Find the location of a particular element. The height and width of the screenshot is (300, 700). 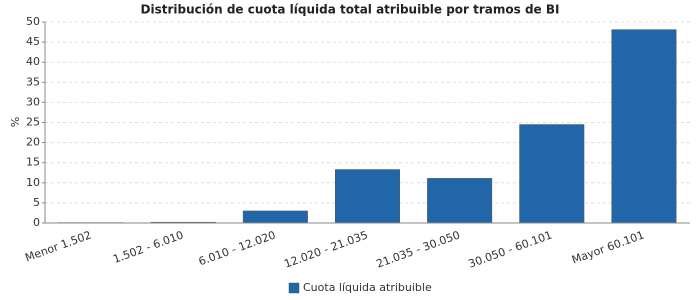

y-tick-label: 20 is located at coordinates (33, 142).